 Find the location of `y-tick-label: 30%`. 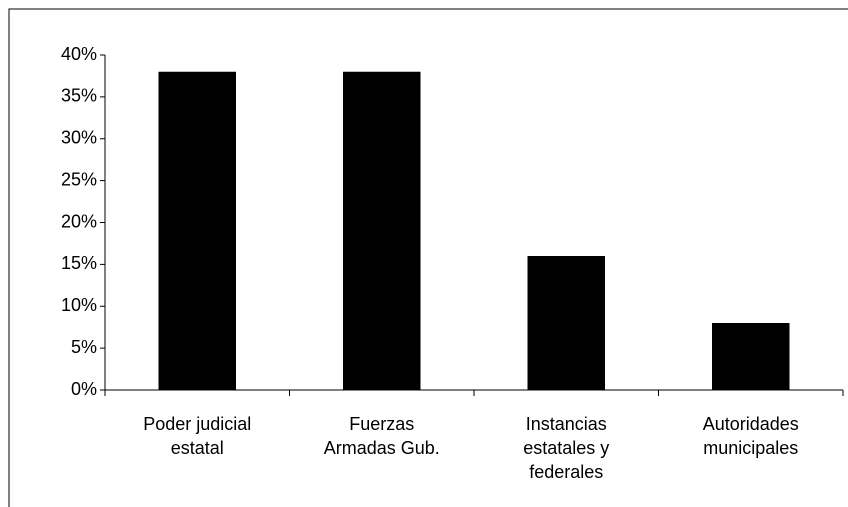

y-tick-label: 30% is located at coordinates (79, 138).